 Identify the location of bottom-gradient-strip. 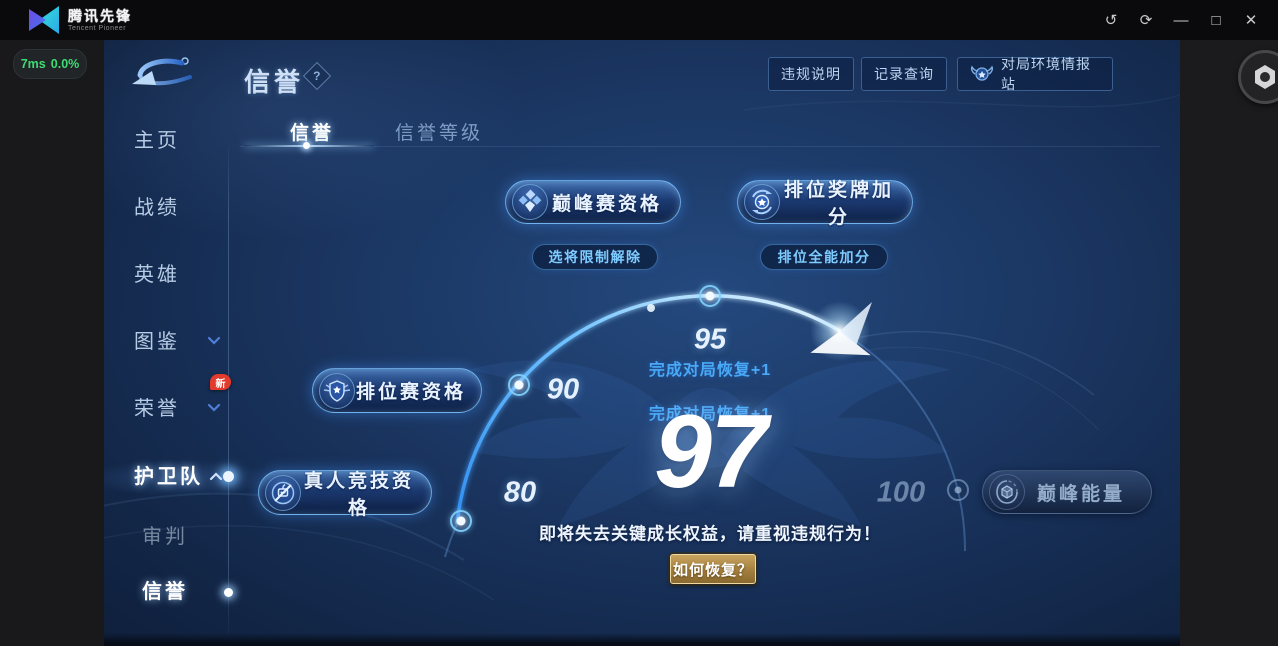
(642, 639).